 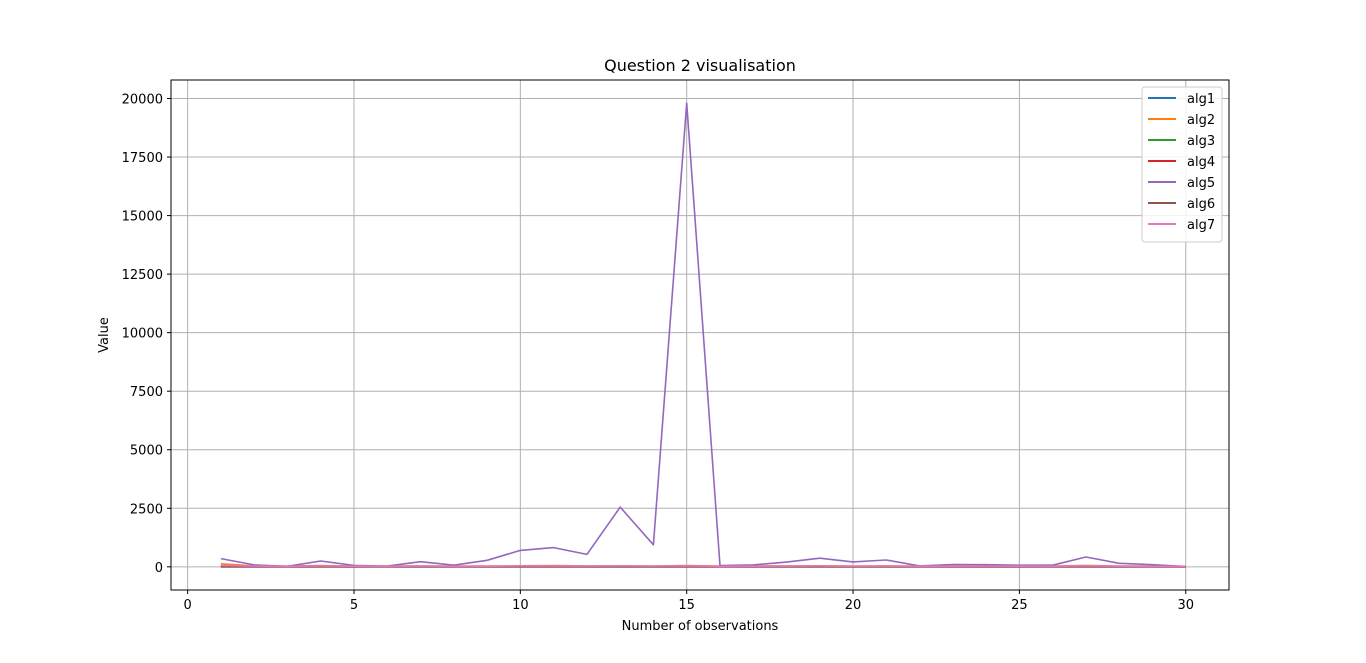 I want to click on legend-label: alg5, so click(x=1201, y=183).